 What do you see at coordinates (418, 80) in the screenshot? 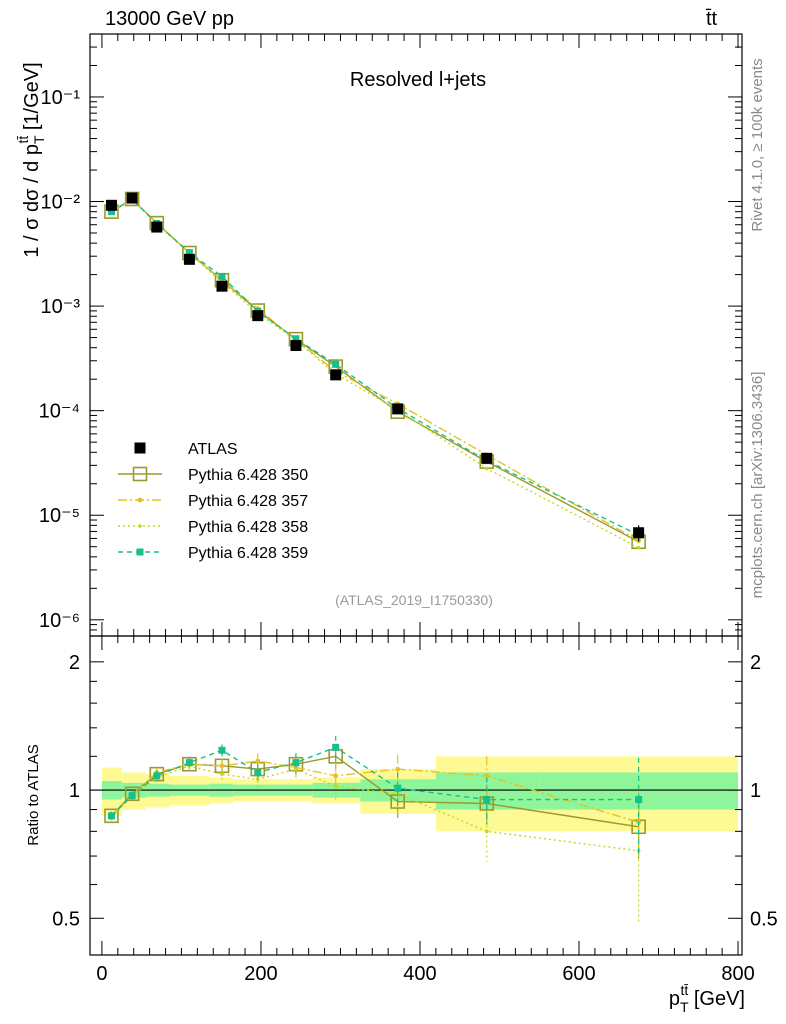
I see `chart-title: Resolved l+jets` at bounding box center [418, 80].